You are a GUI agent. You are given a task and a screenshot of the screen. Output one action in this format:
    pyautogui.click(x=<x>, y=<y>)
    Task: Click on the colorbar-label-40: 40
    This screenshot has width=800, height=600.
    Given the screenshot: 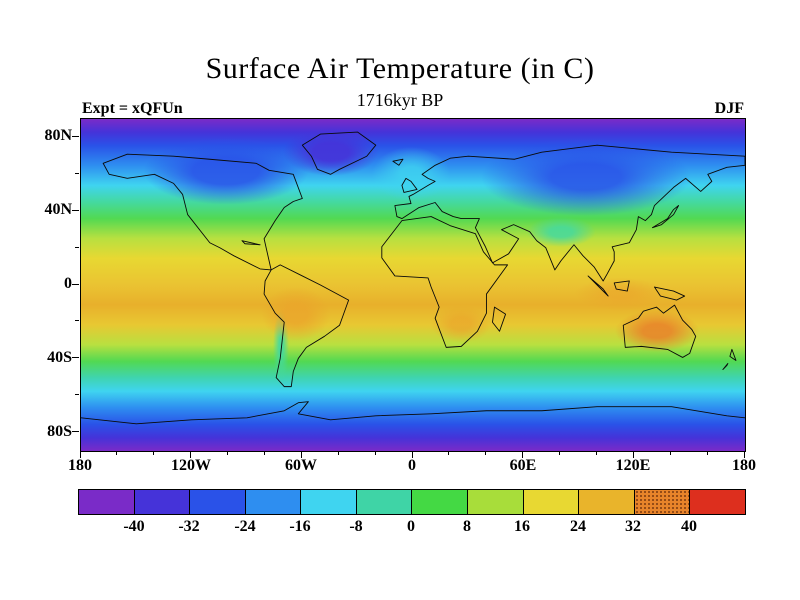 What is the action you would take?
    pyautogui.click(x=689, y=526)
    